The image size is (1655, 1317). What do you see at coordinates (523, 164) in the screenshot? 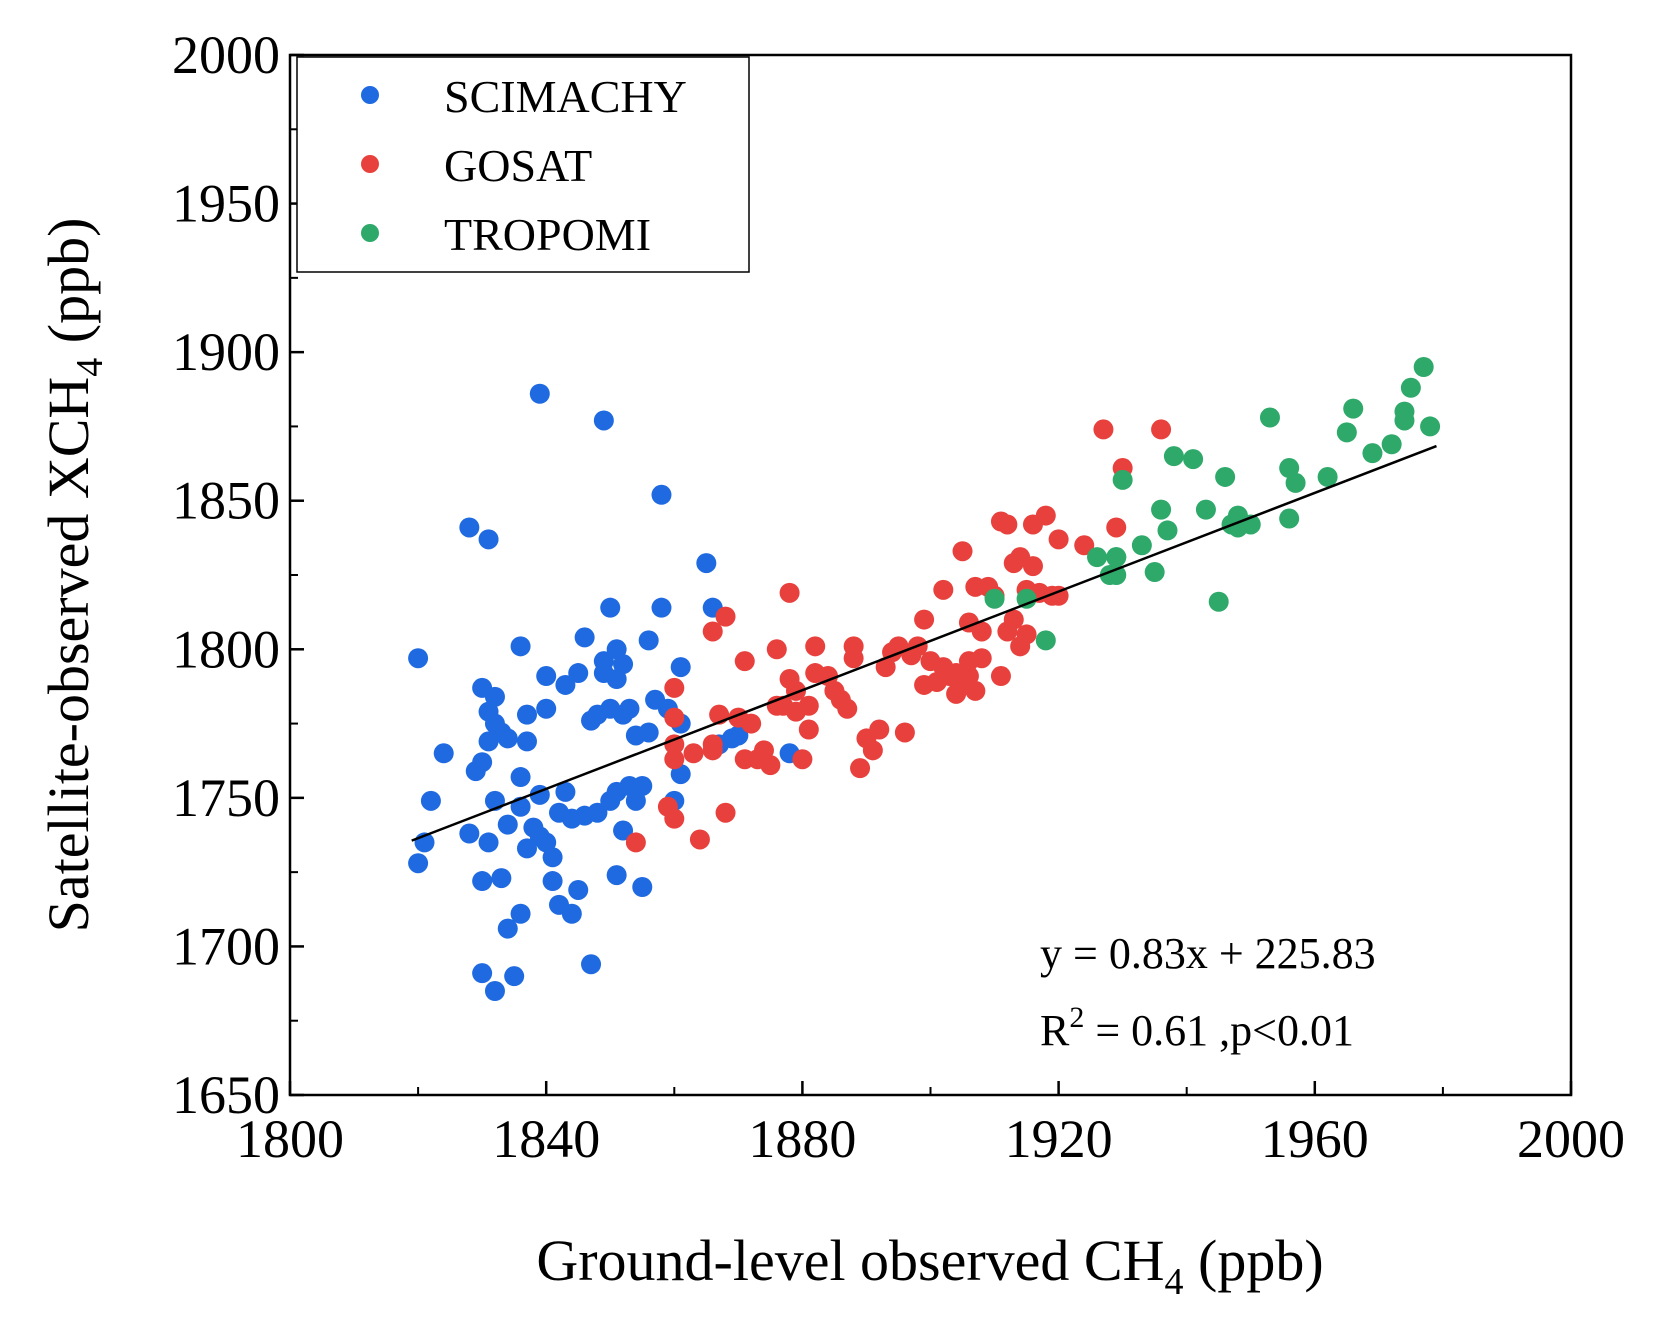
I see `legend: SCIMACHY GOSAT TROPOMI` at bounding box center [523, 164].